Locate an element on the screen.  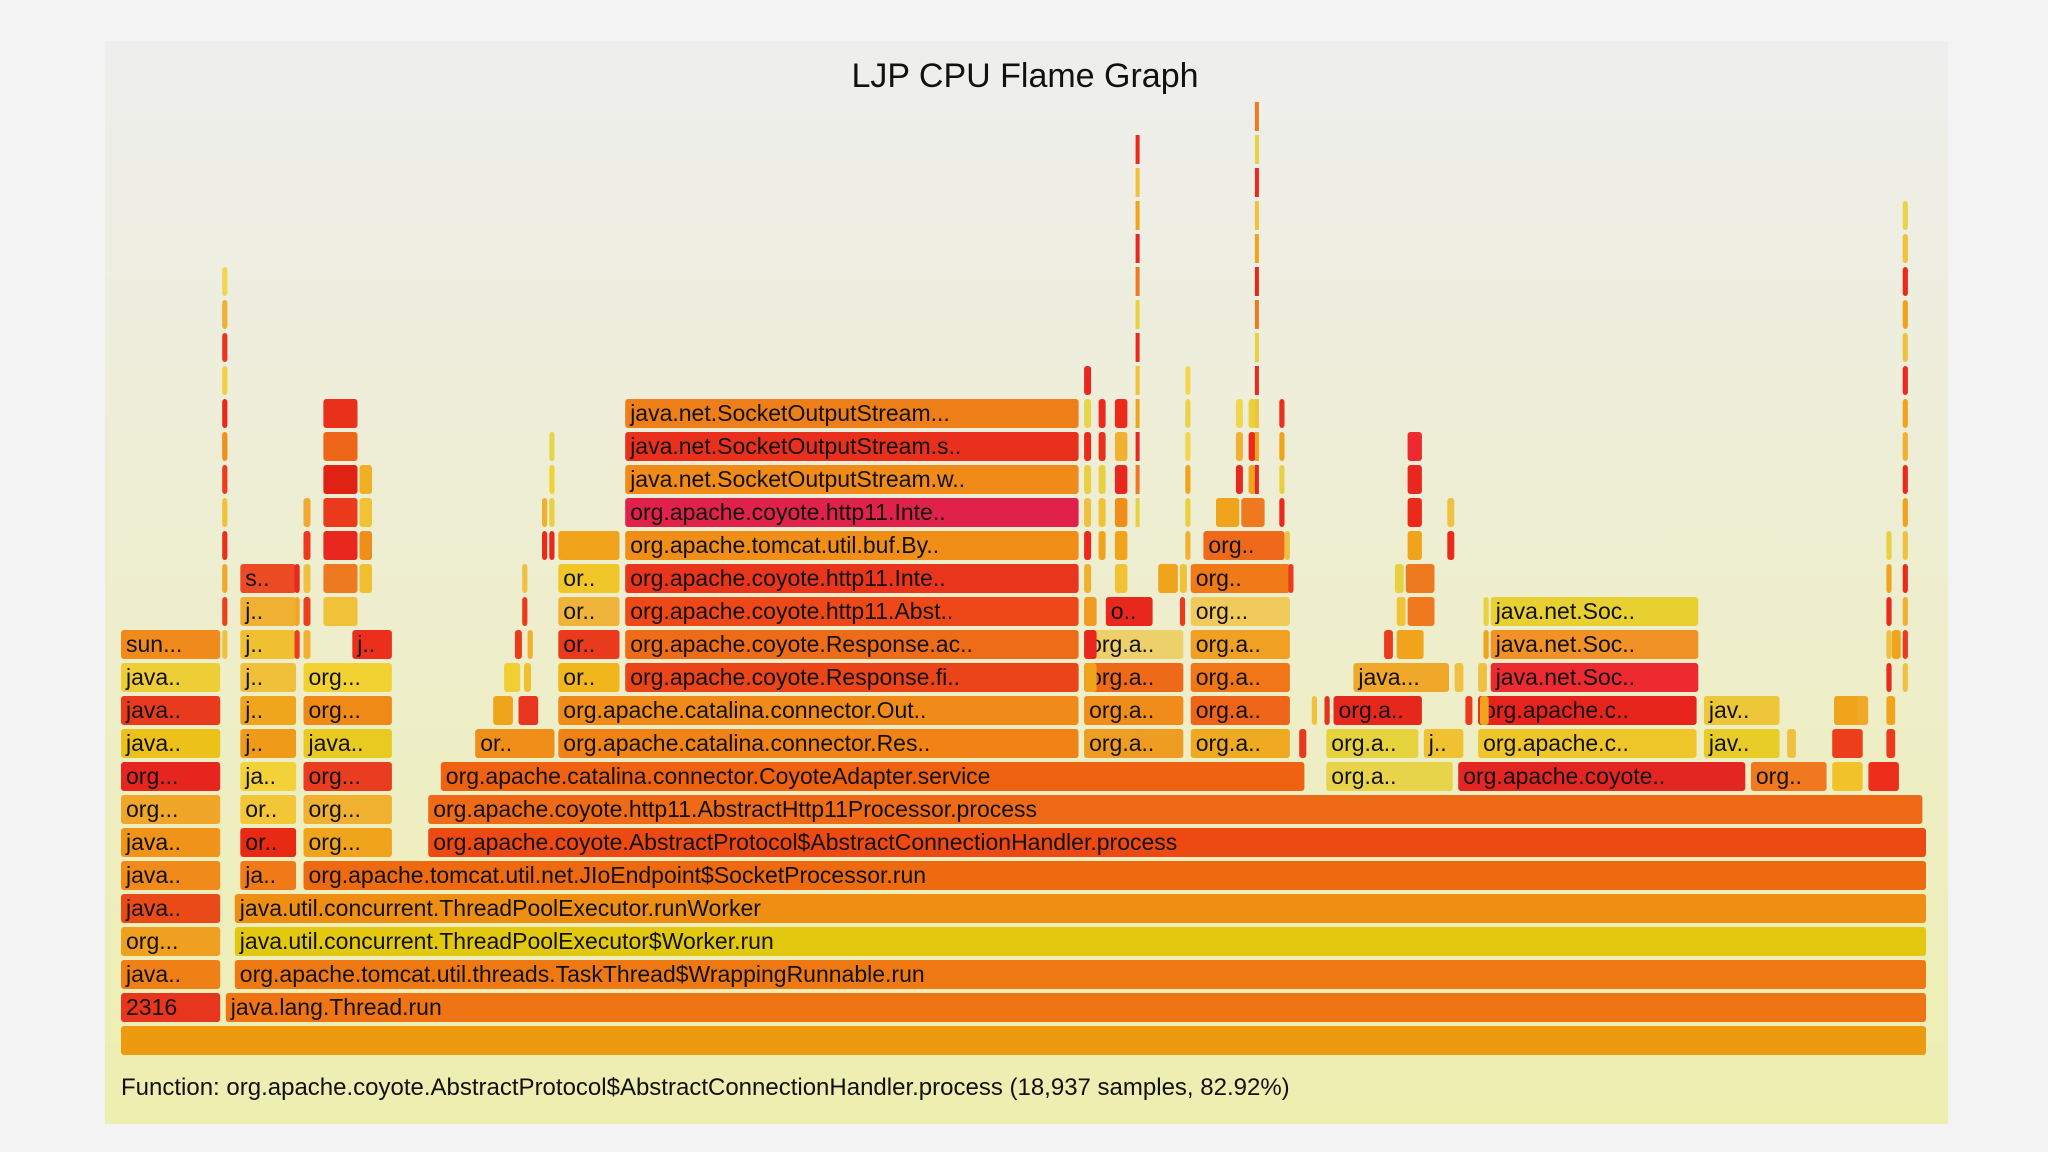
flame-frame: org.. is located at coordinates (1244, 545).